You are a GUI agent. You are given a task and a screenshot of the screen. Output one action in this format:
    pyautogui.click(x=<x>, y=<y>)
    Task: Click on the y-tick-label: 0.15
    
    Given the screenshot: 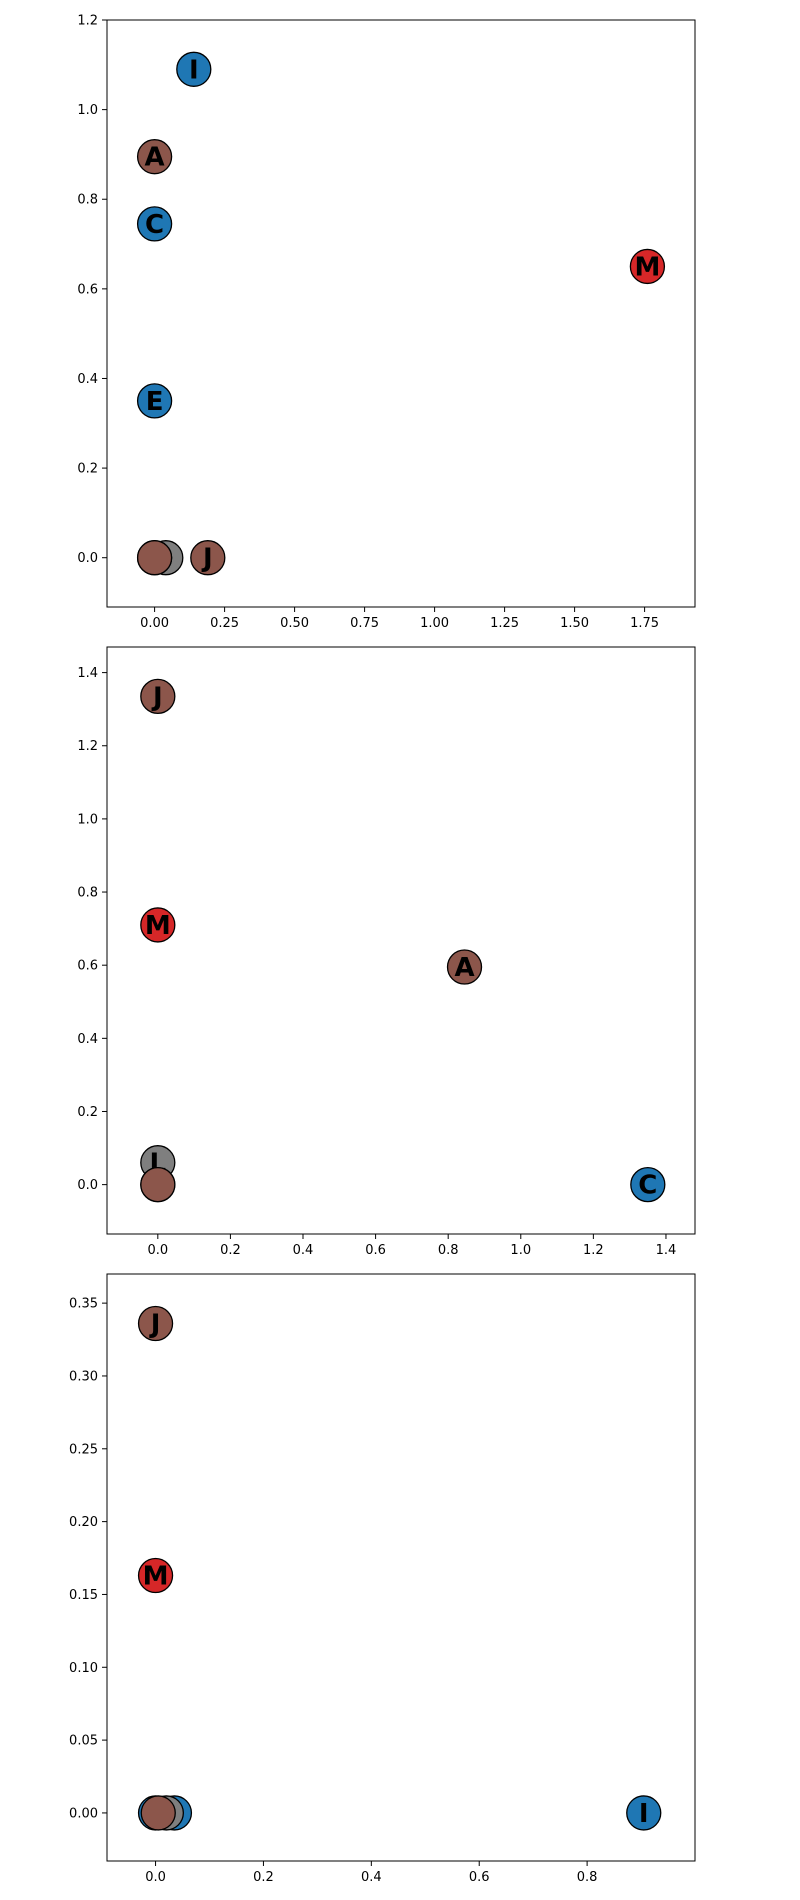 What is the action you would take?
    pyautogui.click(x=83, y=1595)
    